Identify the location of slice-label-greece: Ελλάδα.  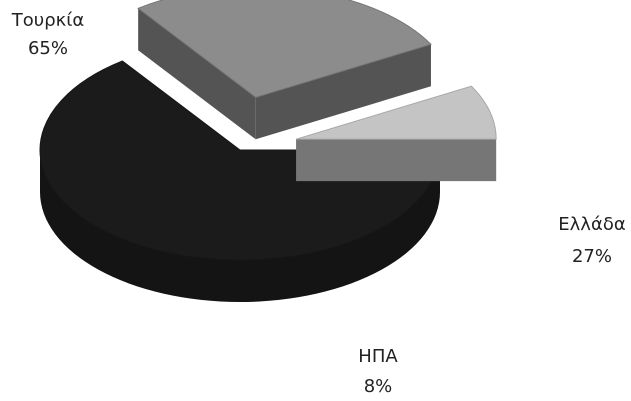
(591, 224).